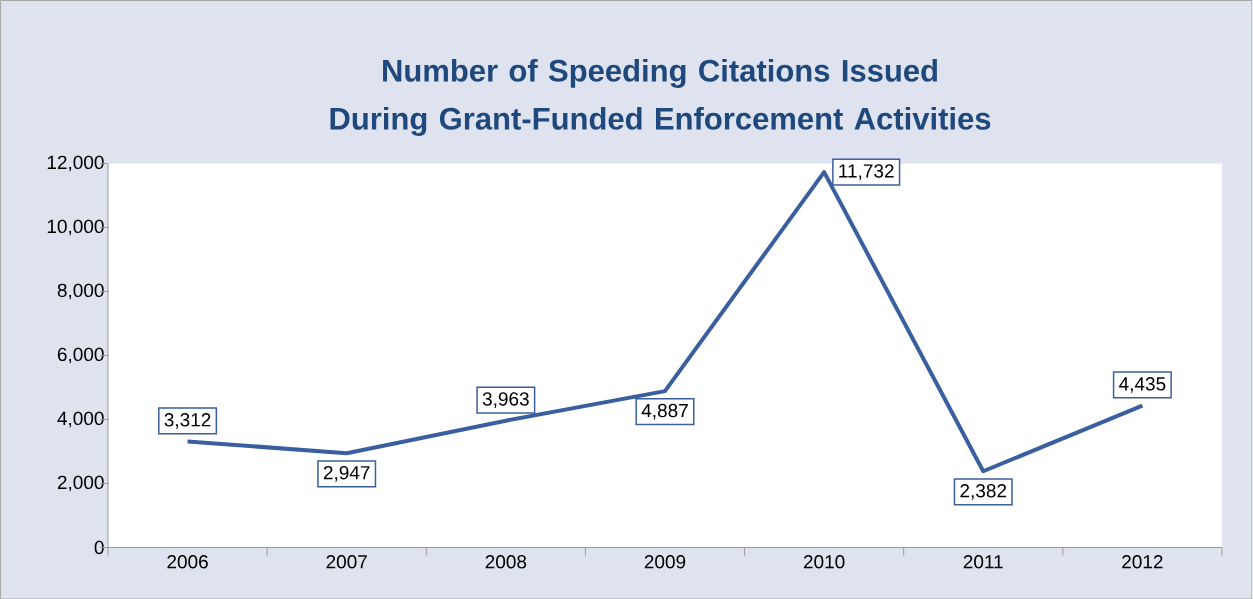 The height and width of the screenshot is (599, 1253). What do you see at coordinates (187, 420) in the screenshot?
I see `data-label: 3,312` at bounding box center [187, 420].